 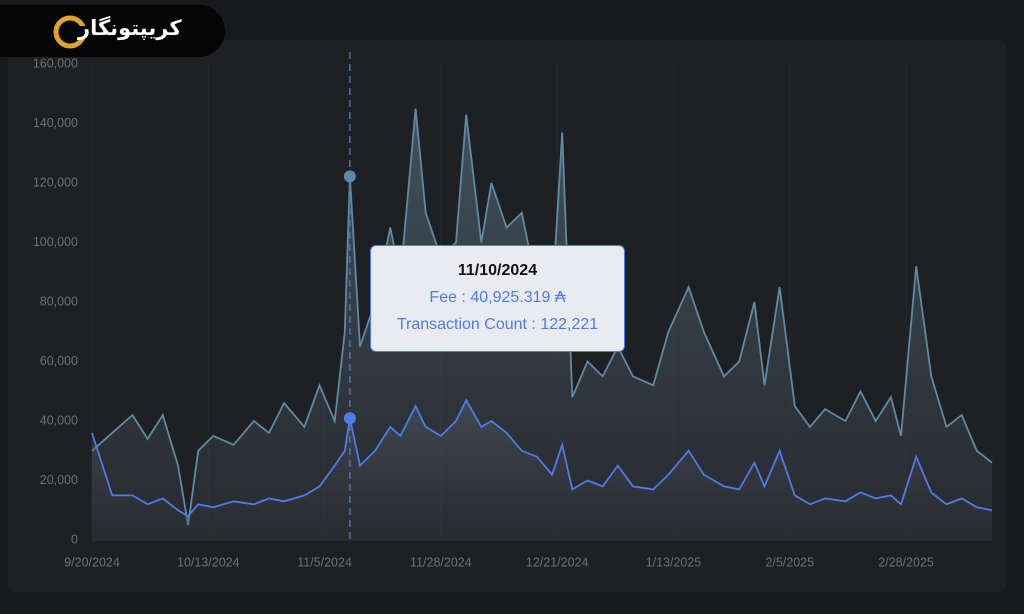 What do you see at coordinates (461, 324) in the screenshot?
I see `tooltip-series: Transaction Count` at bounding box center [461, 324].